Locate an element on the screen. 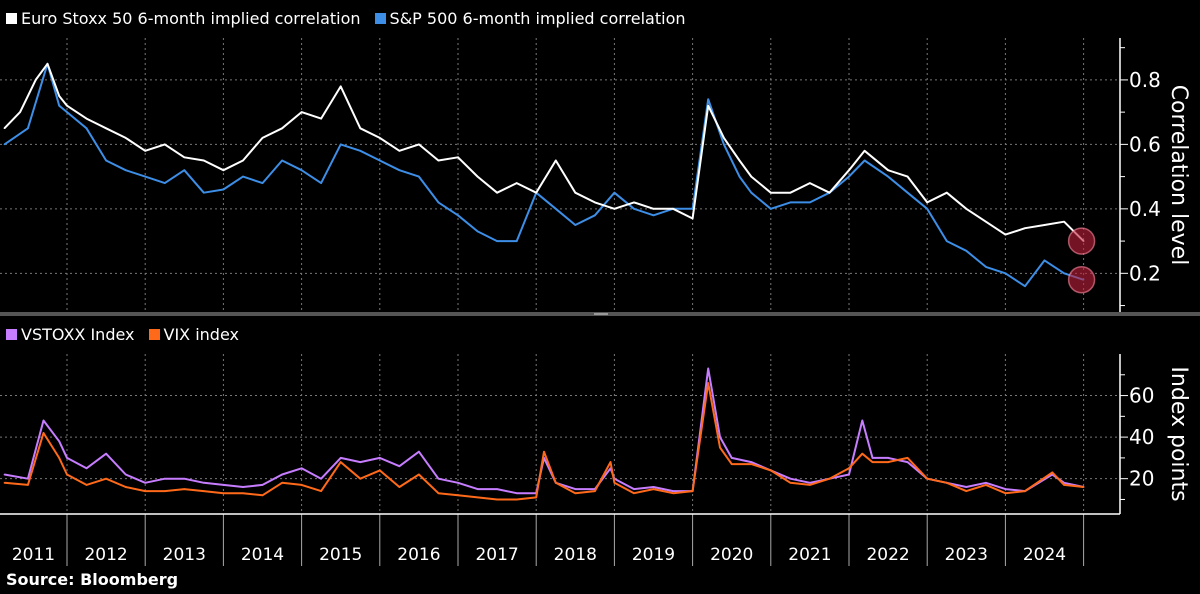 This screenshot has height=594, width=1200. legend-item-sp500: S&P 500 6-month implied correlation is located at coordinates (530, 18).